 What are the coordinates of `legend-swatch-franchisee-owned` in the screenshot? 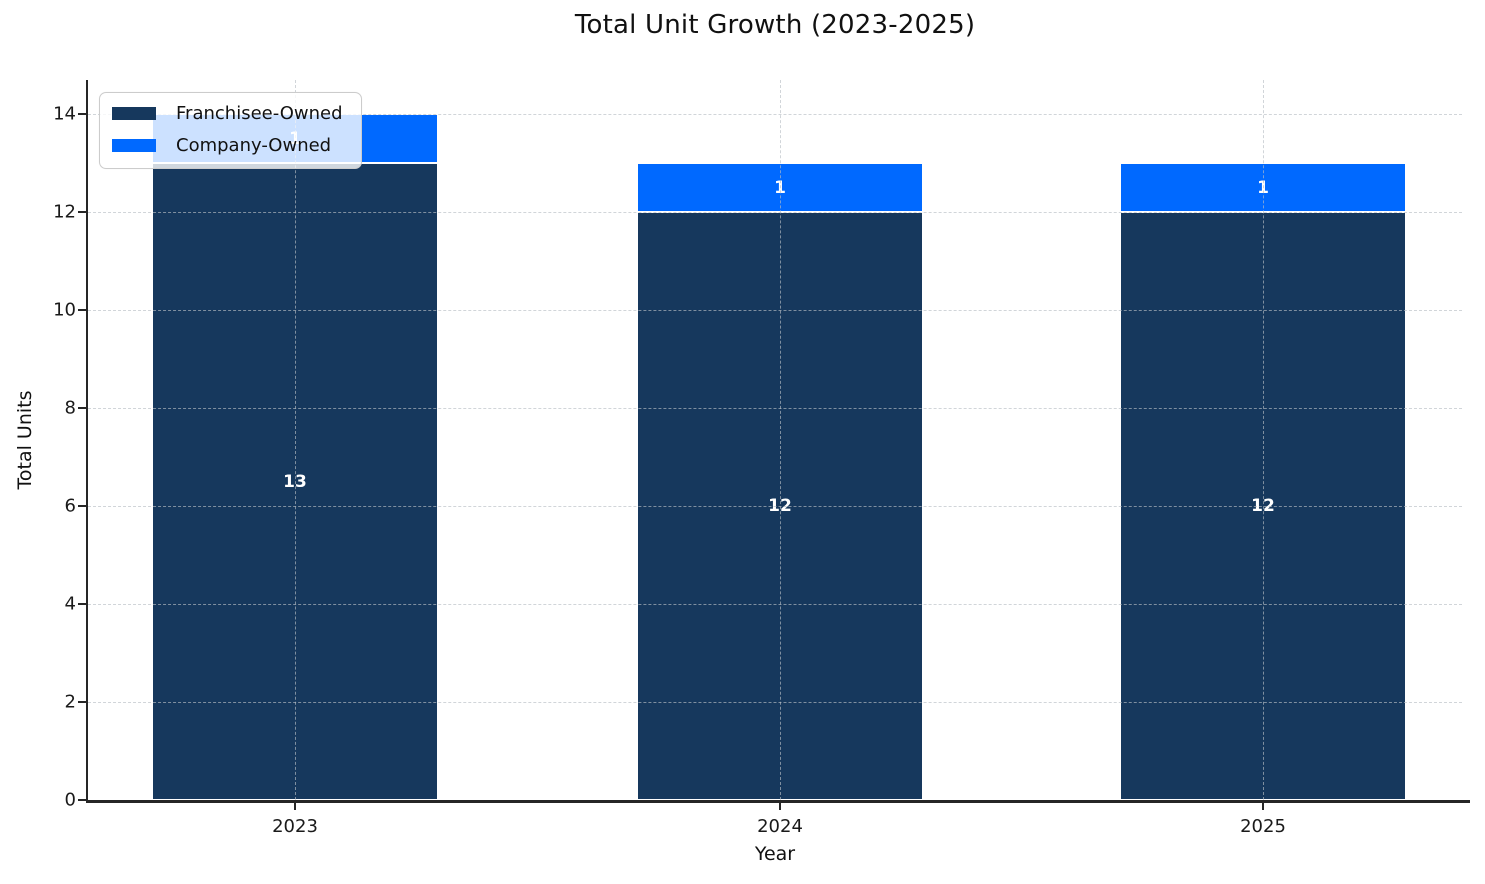 It's located at (134, 113).